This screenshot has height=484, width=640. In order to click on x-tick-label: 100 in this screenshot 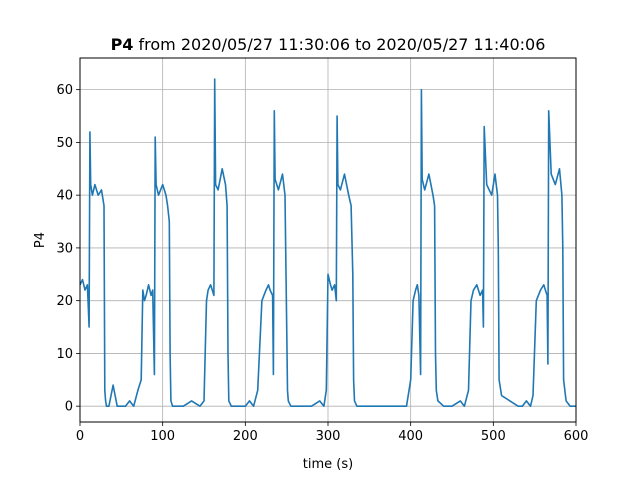, I will do `click(162, 436)`.